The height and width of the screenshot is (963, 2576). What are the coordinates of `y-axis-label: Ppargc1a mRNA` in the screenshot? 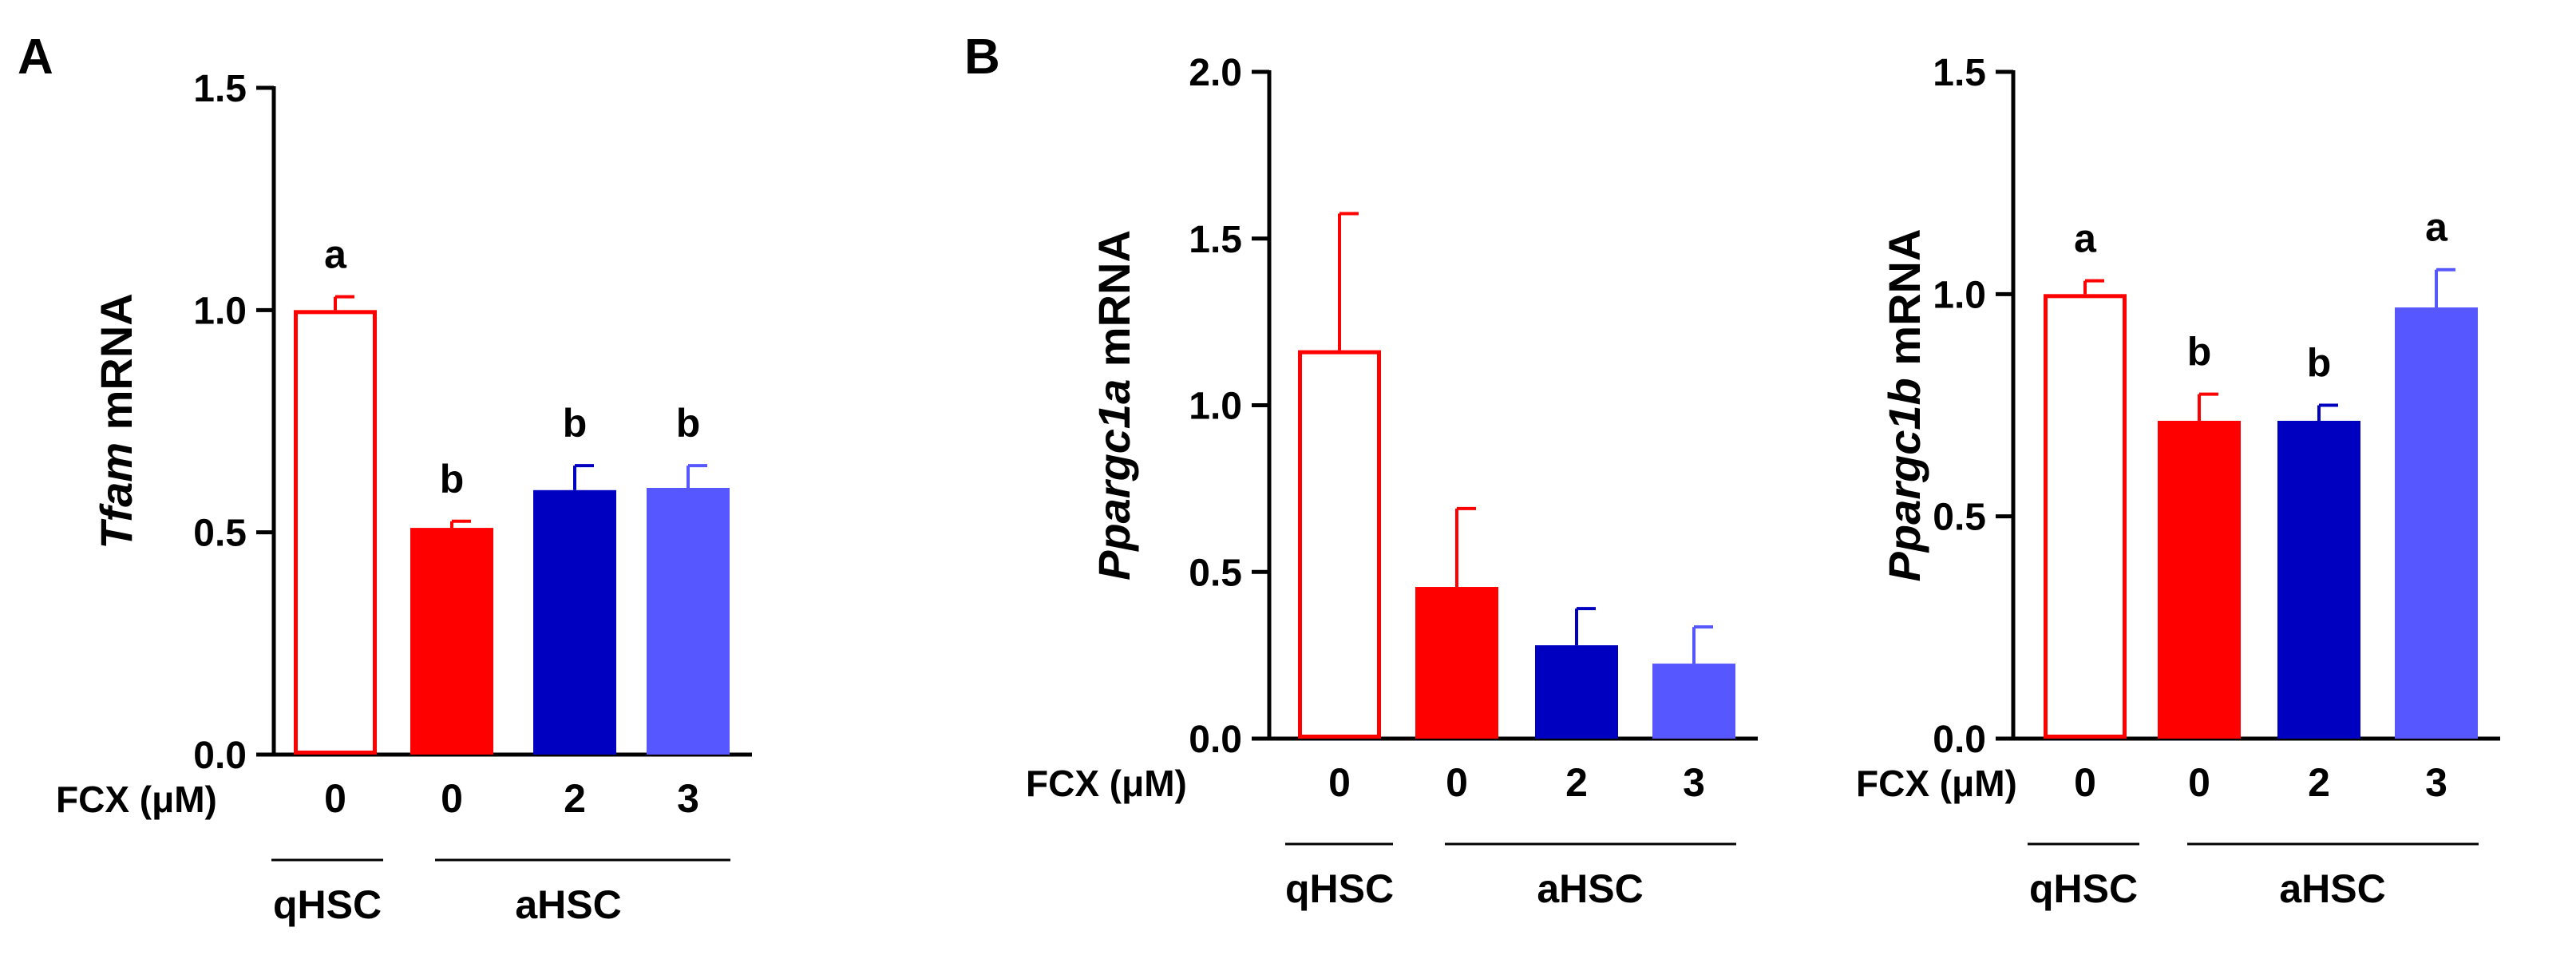 It's located at (1114, 405).